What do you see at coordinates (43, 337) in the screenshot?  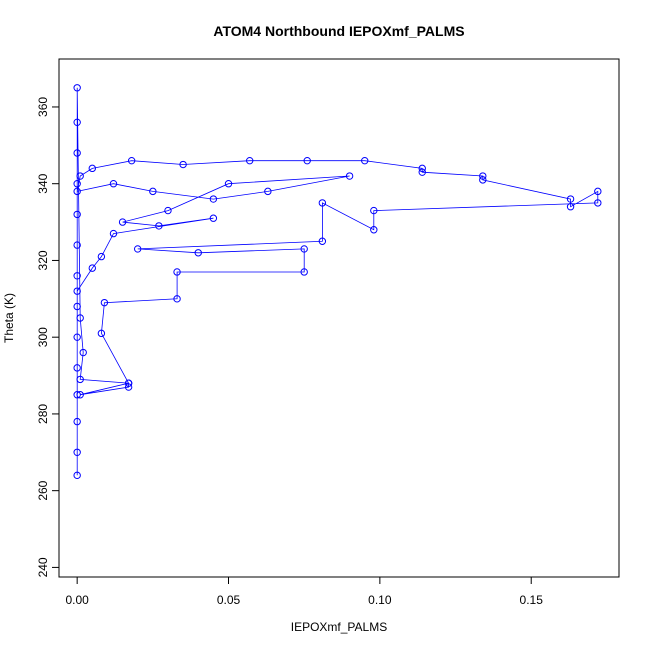 I see `y-tick-label: 300` at bounding box center [43, 337].